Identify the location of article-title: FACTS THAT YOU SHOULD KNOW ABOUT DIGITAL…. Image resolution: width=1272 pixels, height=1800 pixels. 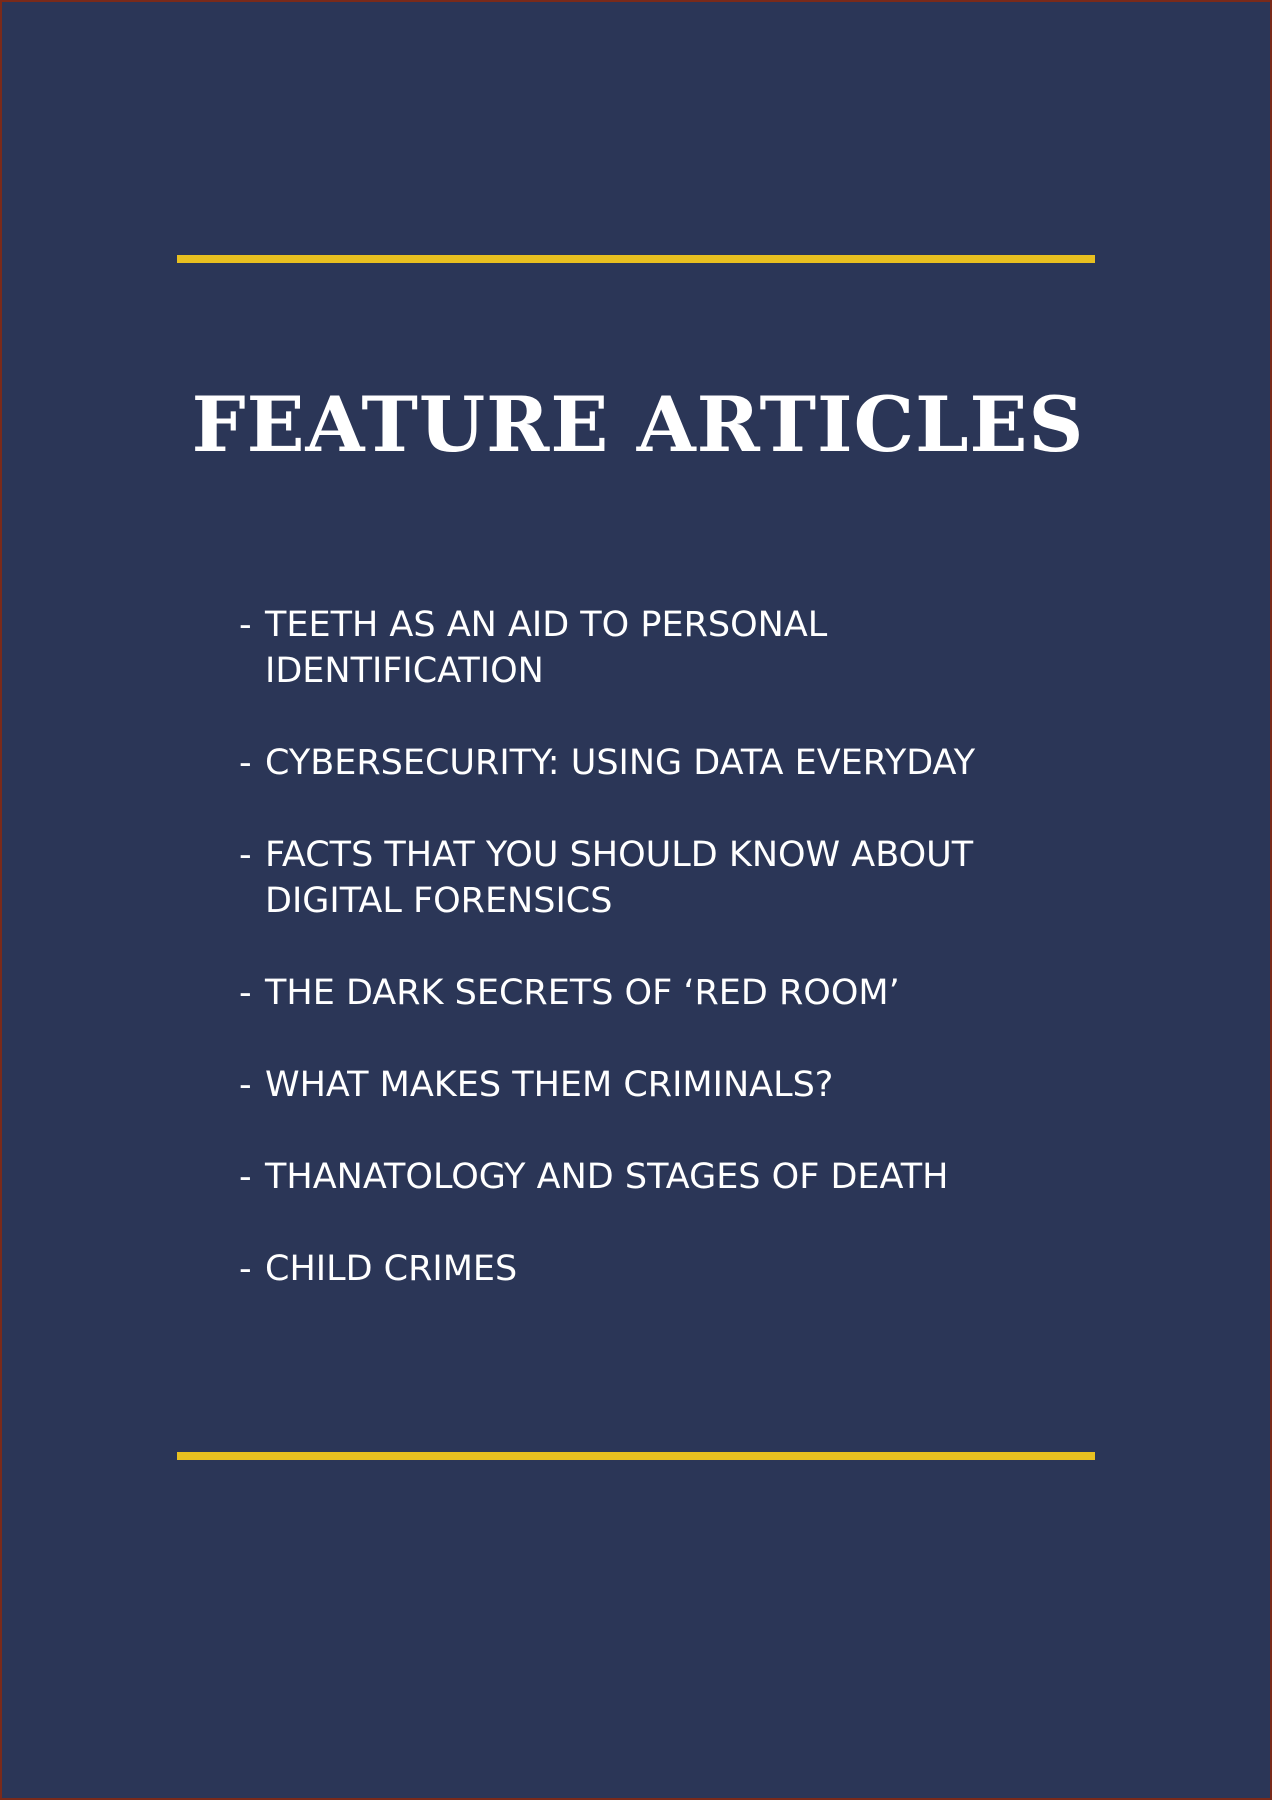
(619, 878).